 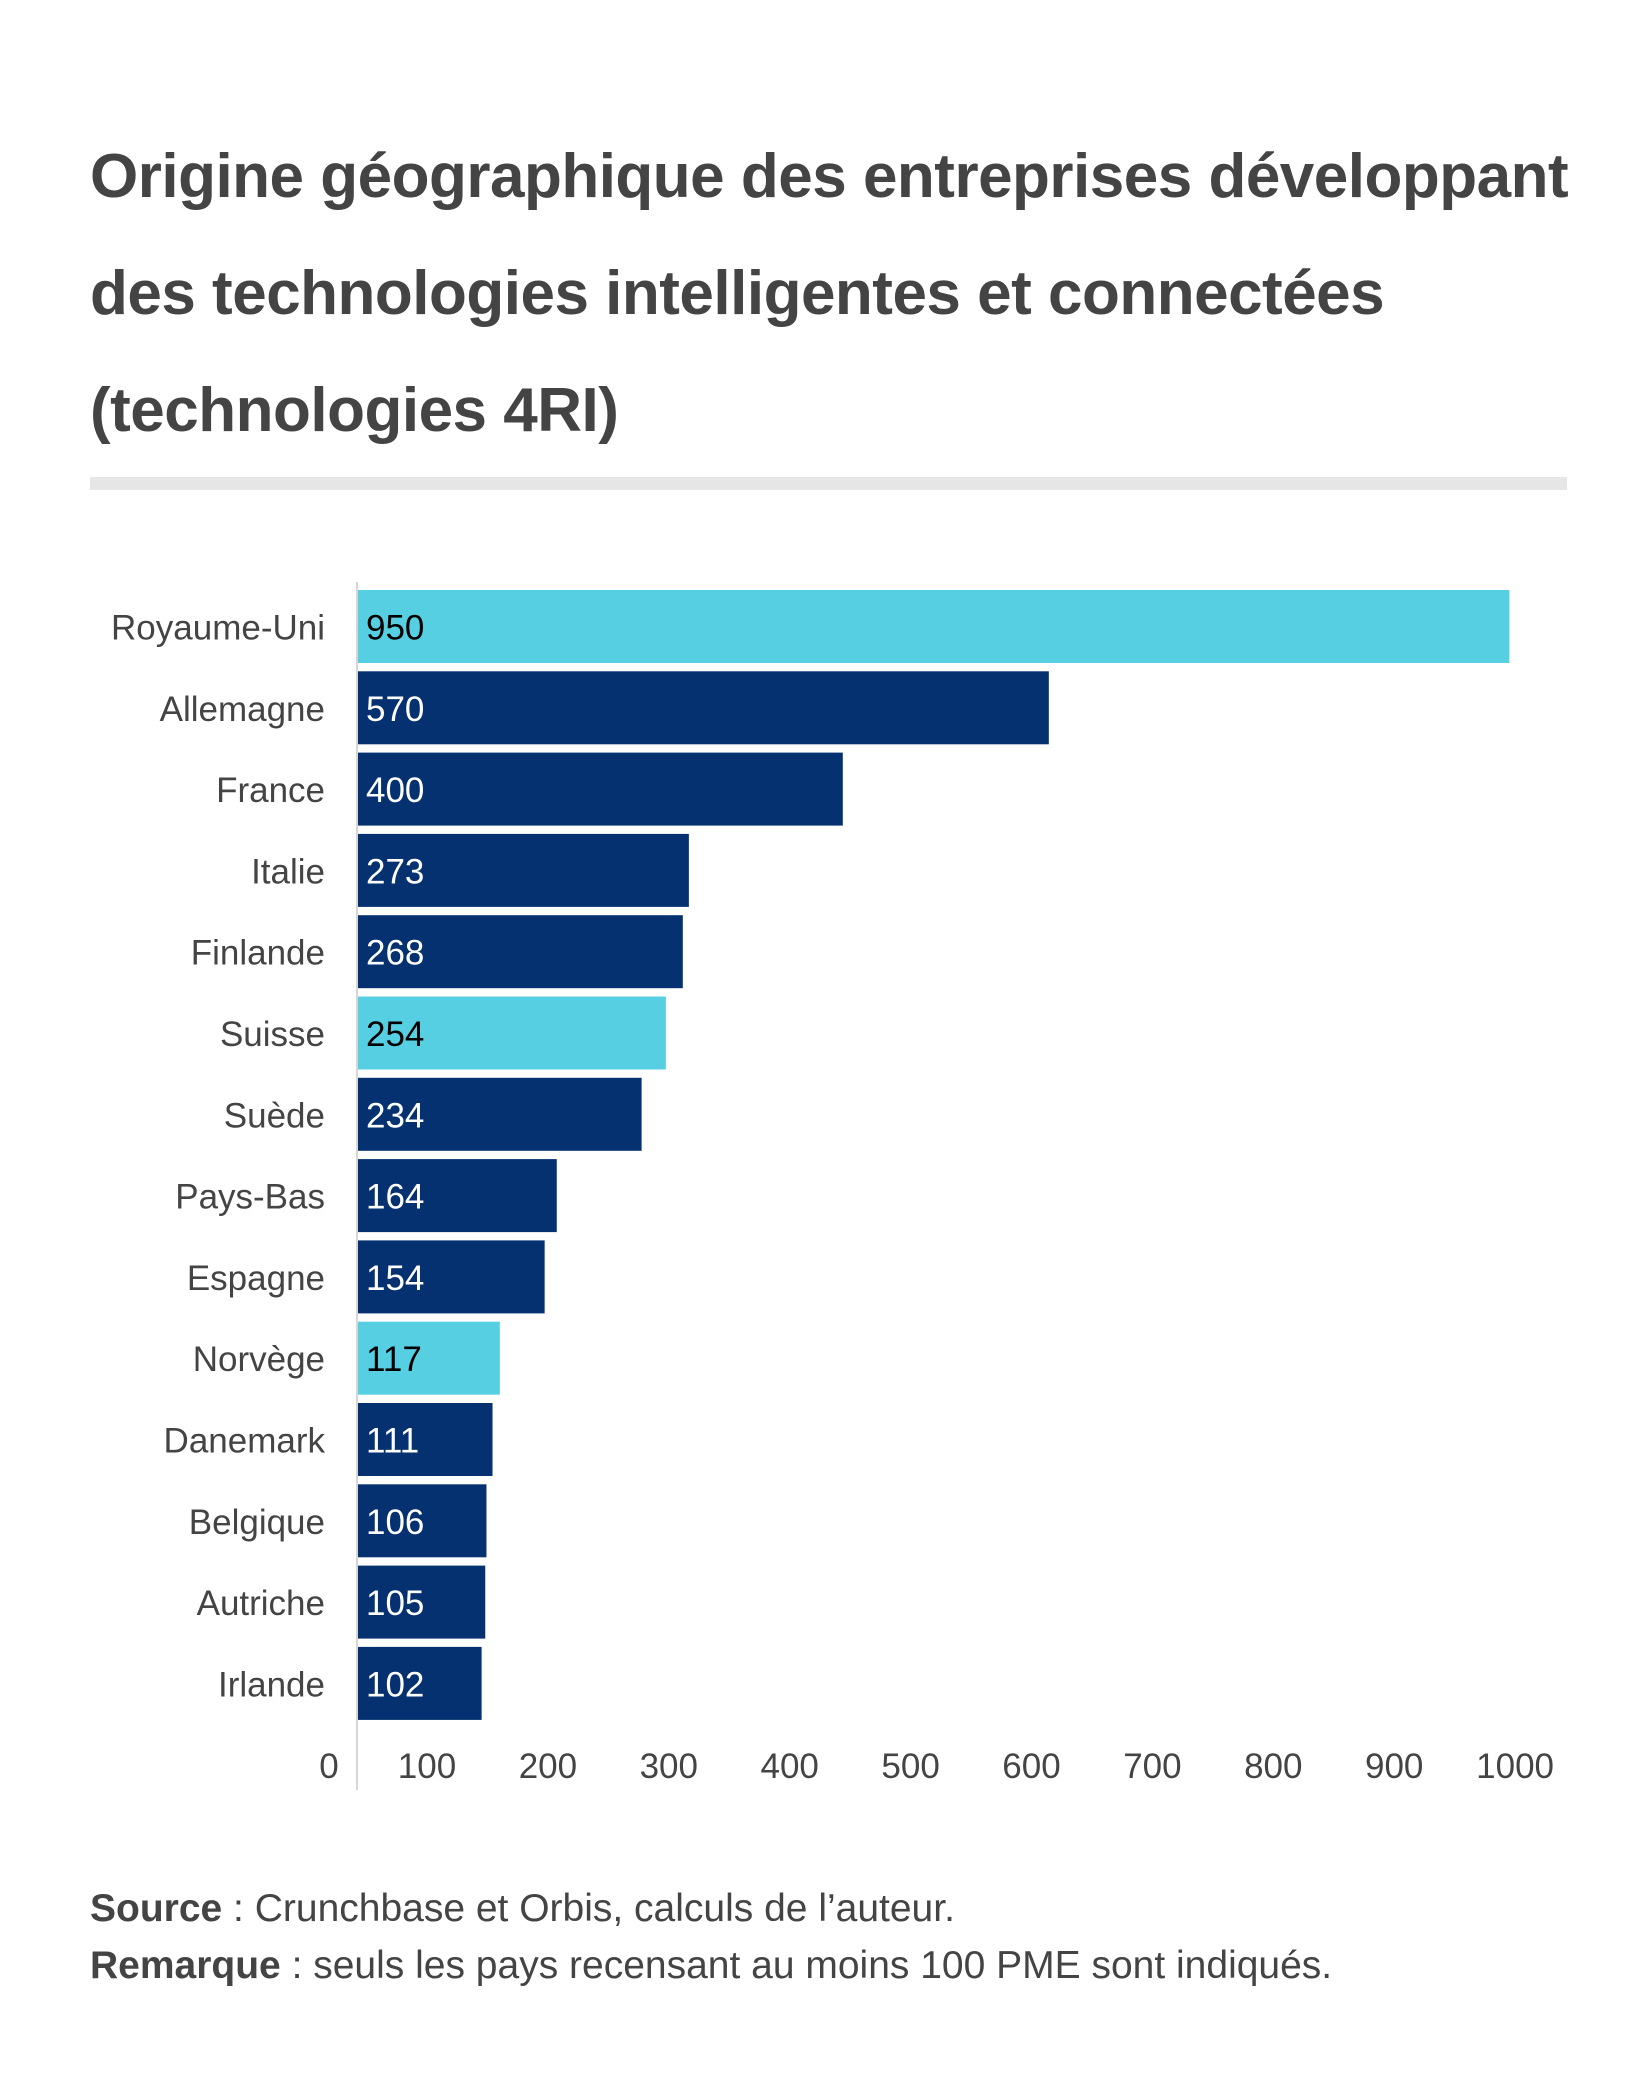 I want to click on category-label: Suisse, so click(x=272, y=1034).